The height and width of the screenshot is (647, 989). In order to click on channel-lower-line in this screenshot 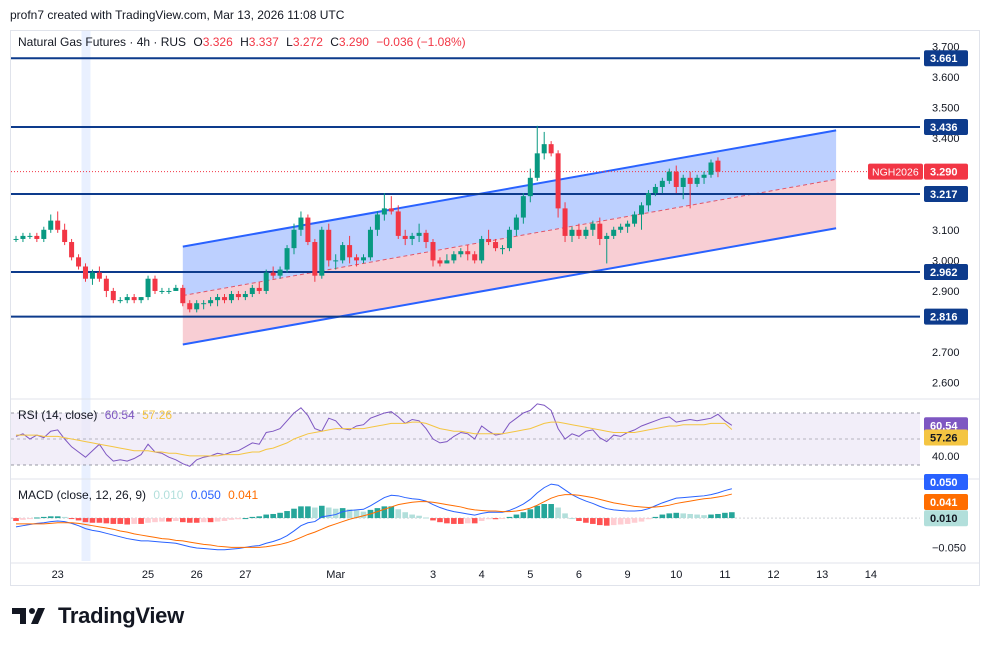, I will do `click(509, 286)`.